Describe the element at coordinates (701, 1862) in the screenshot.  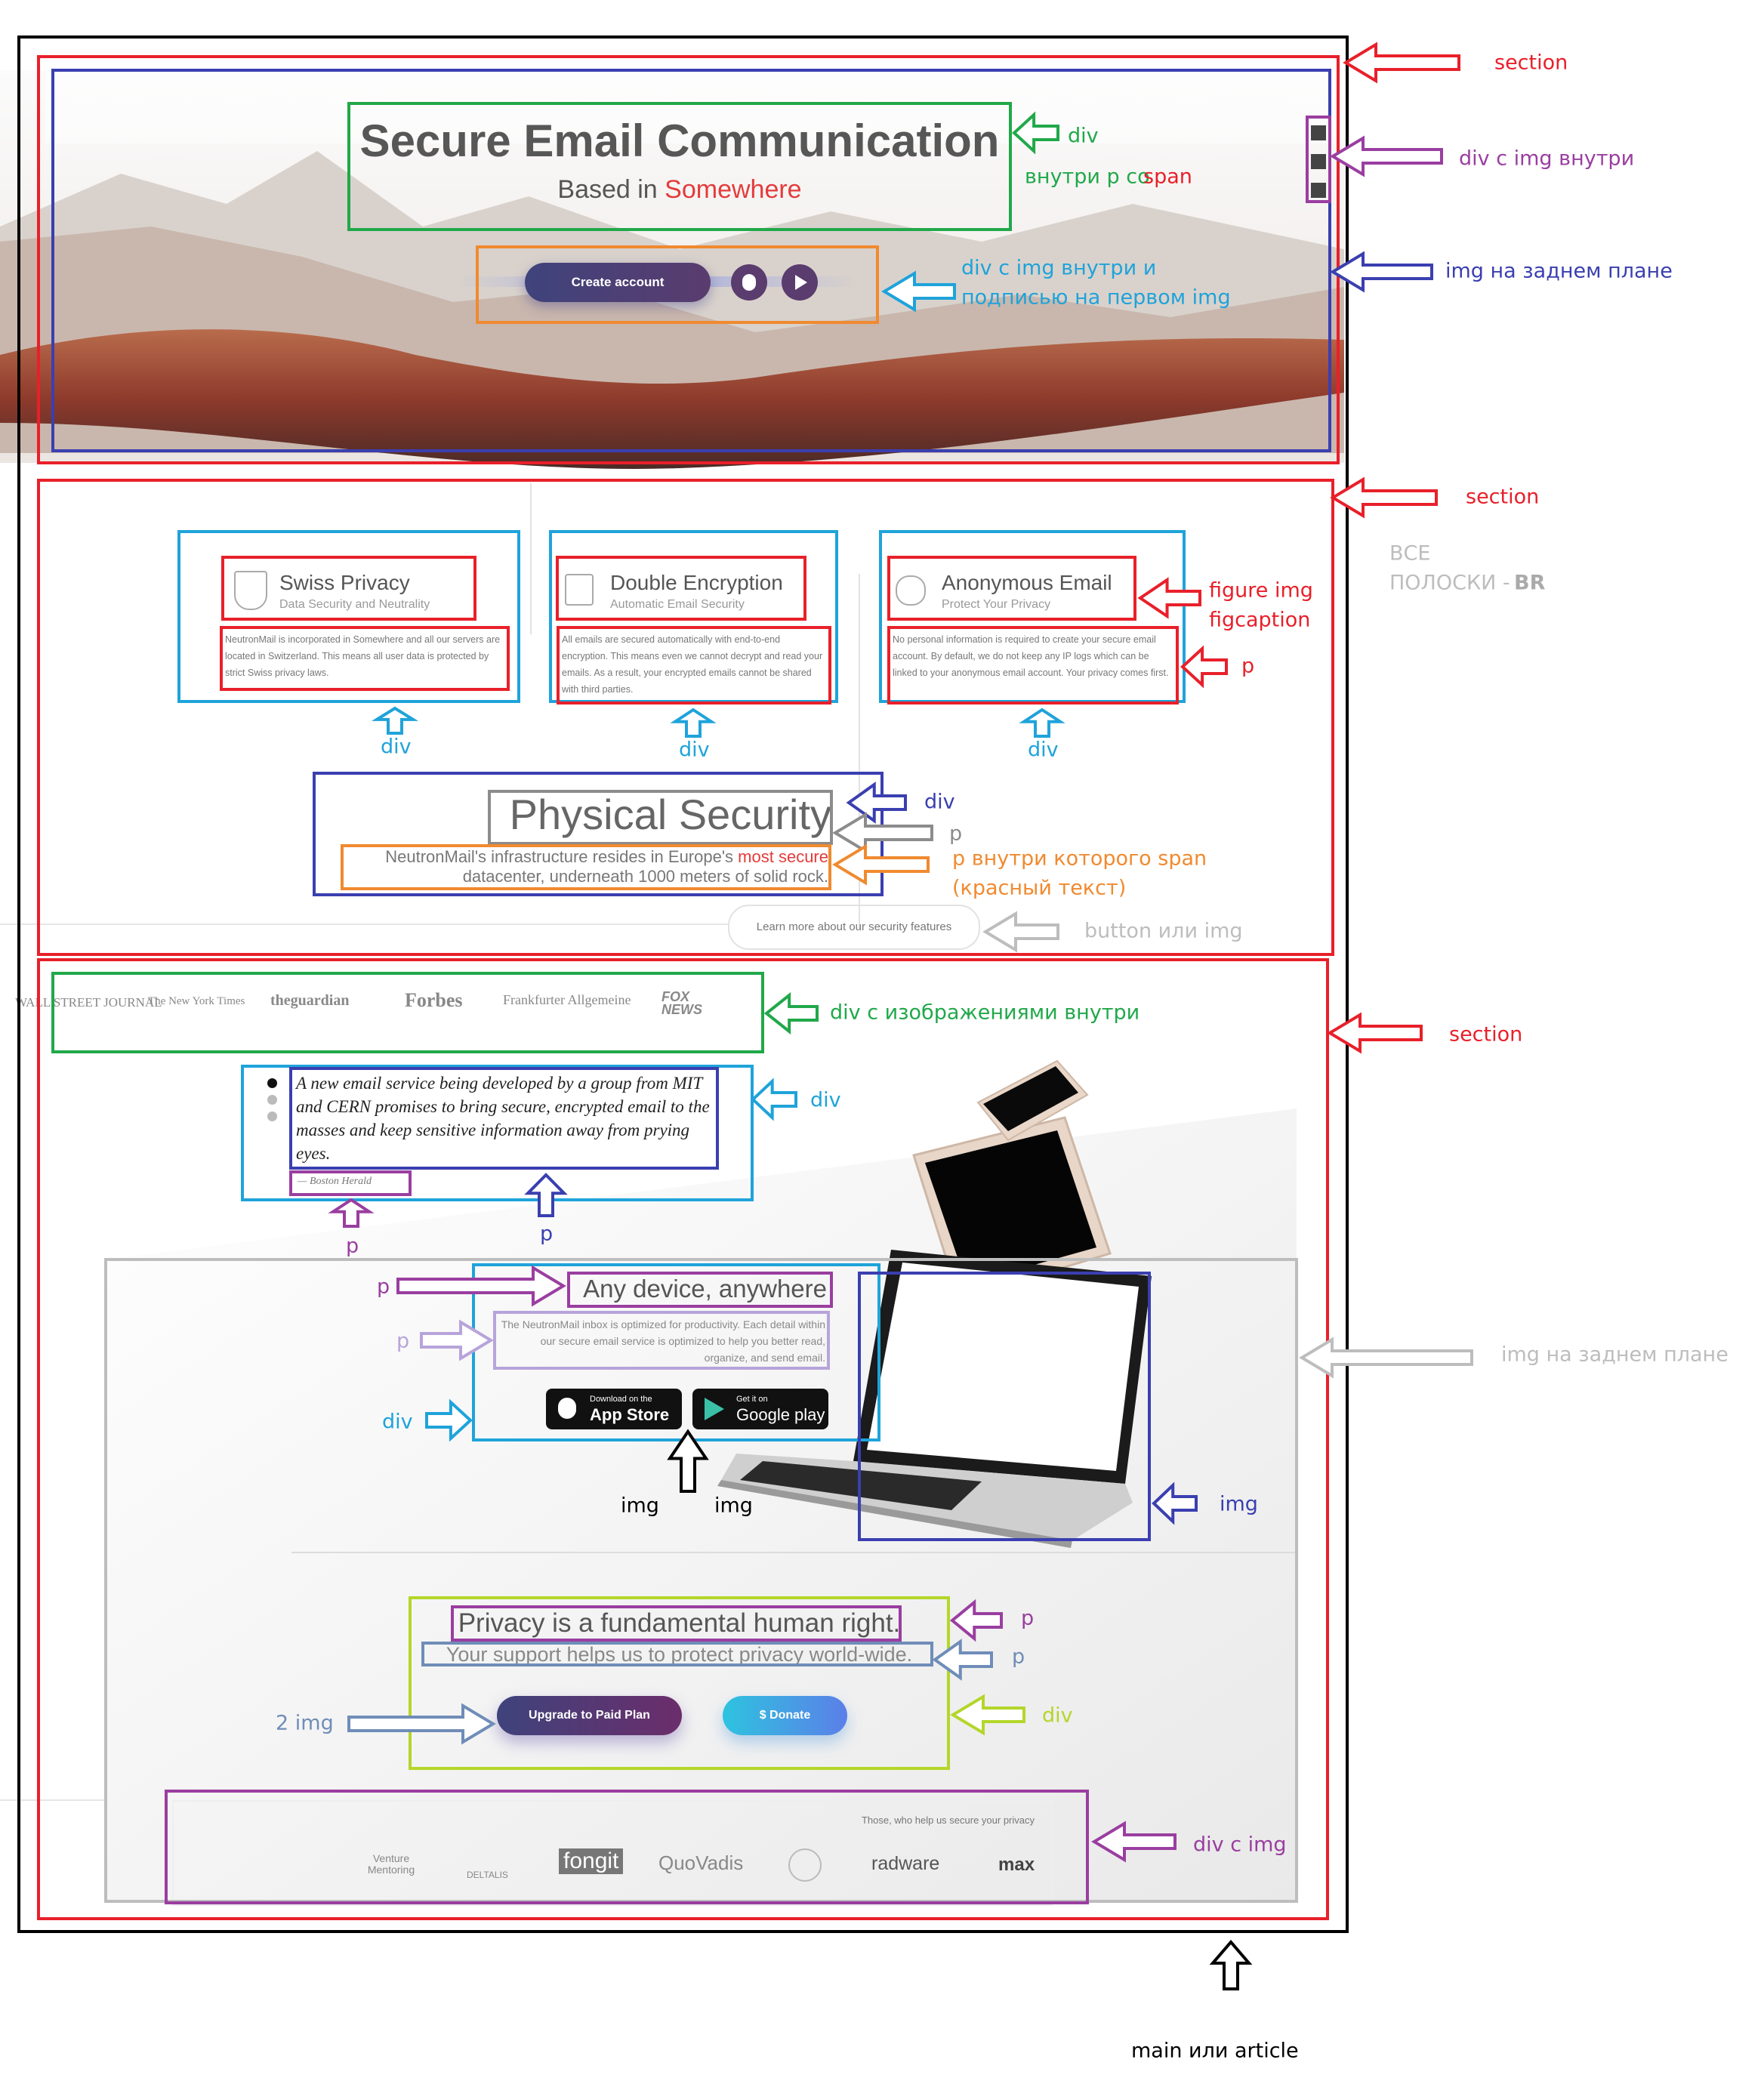
I see `partner-logo: QuoVadis` at that location.